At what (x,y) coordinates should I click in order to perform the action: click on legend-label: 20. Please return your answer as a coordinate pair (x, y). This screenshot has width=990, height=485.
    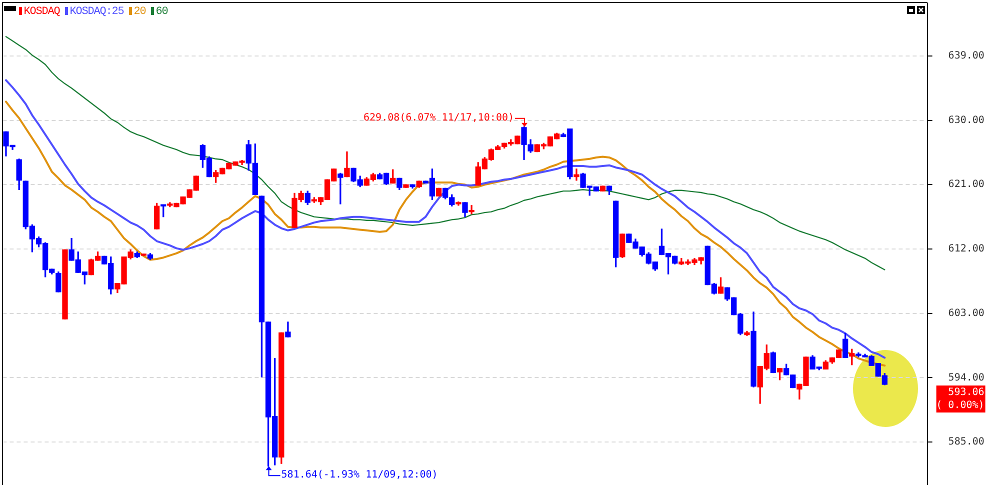
    Looking at the image, I should click on (140, 12).